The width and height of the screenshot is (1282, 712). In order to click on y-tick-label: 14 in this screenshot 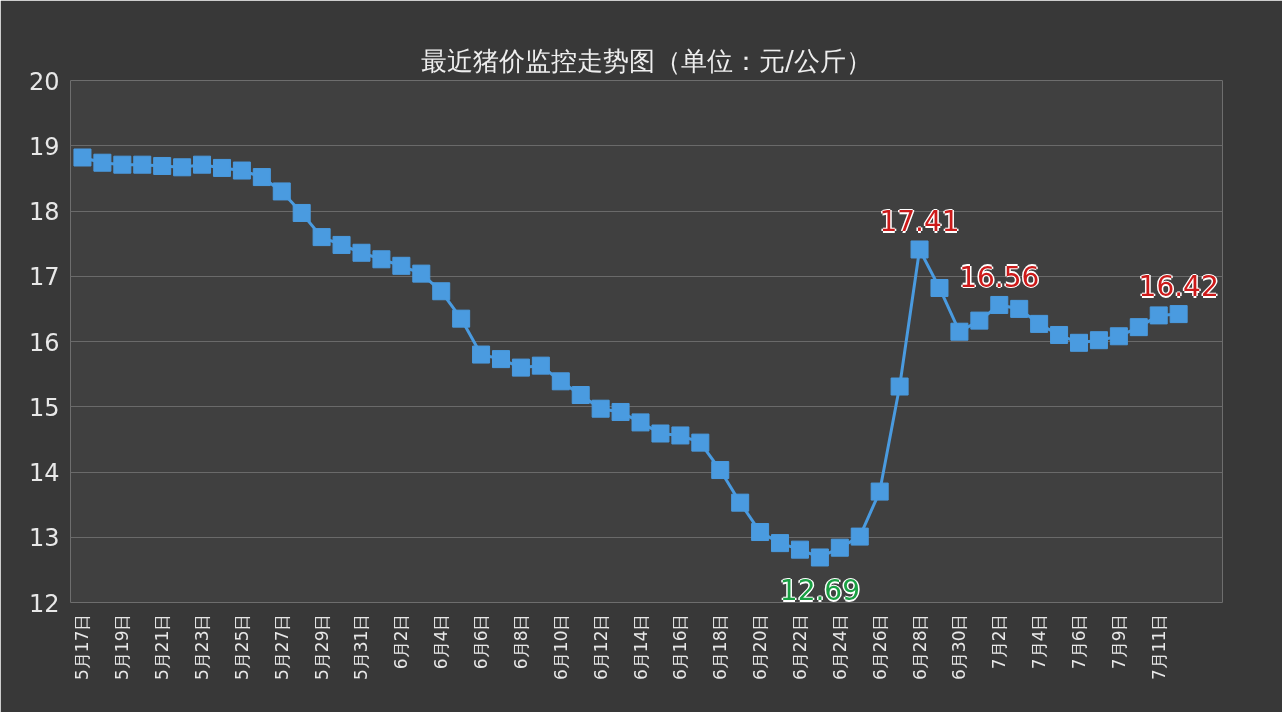, I will do `click(44, 473)`.